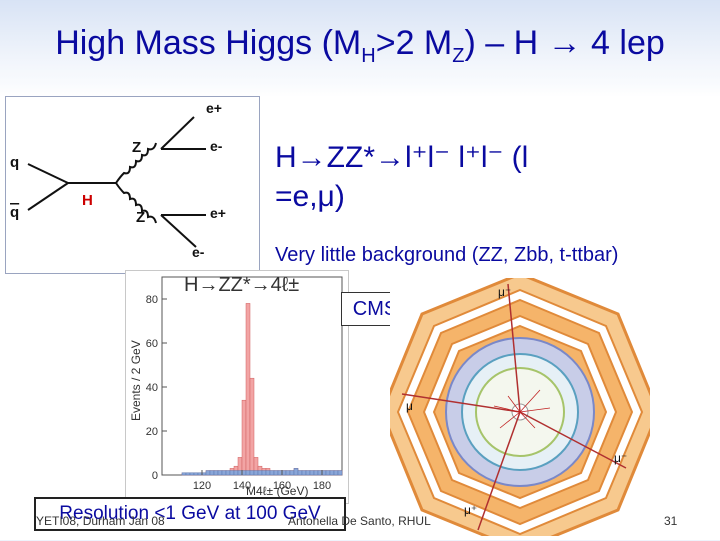 The width and height of the screenshot is (720, 541). Describe the element at coordinates (87, 200) in the screenshot. I see `higgs-label: H` at that location.